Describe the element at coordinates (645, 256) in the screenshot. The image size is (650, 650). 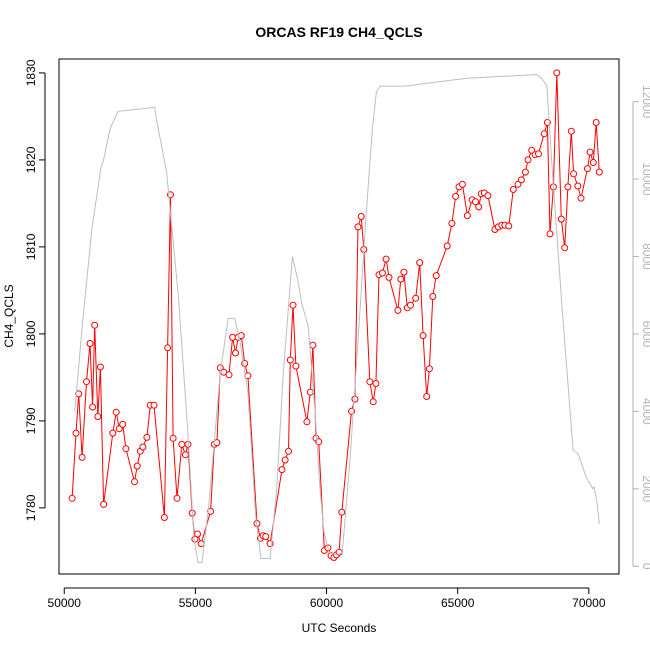
I see `y2-tick-label: 8000` at that location.